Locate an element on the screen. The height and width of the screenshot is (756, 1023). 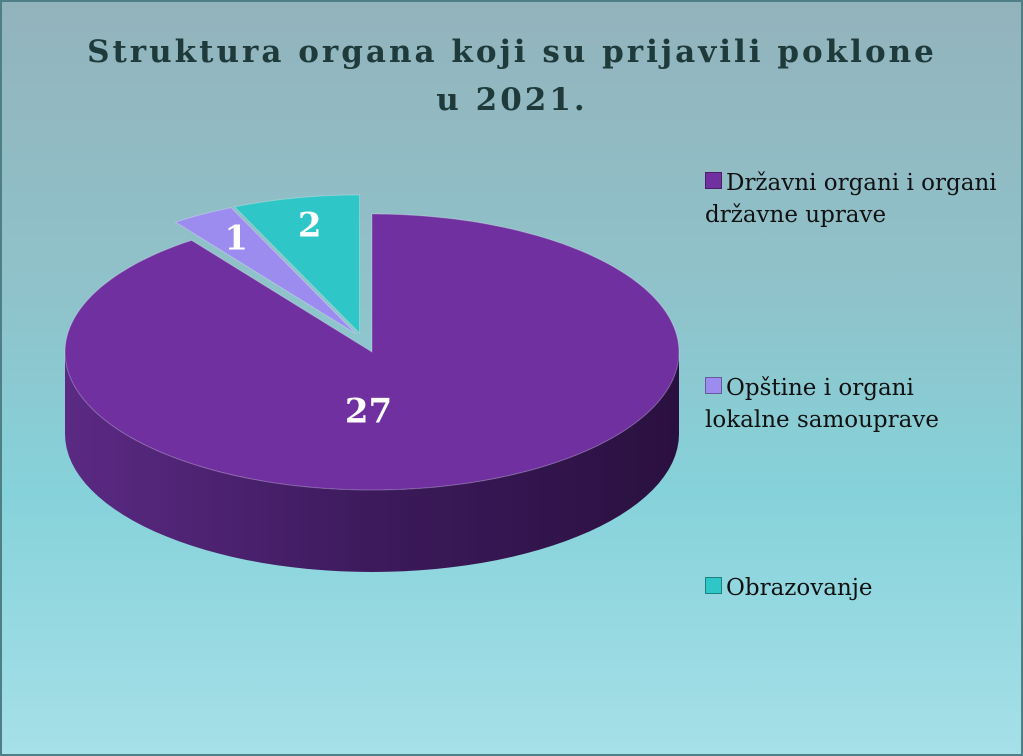
data-label: 2 is located at coordinates (310, 226).